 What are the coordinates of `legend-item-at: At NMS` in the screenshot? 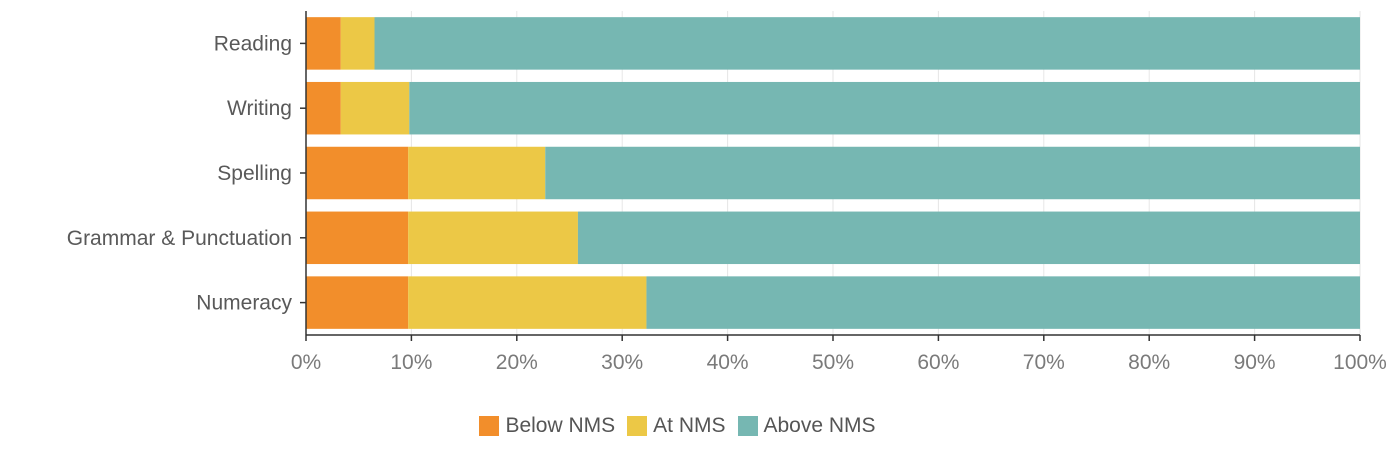 It's located at (676, 426).